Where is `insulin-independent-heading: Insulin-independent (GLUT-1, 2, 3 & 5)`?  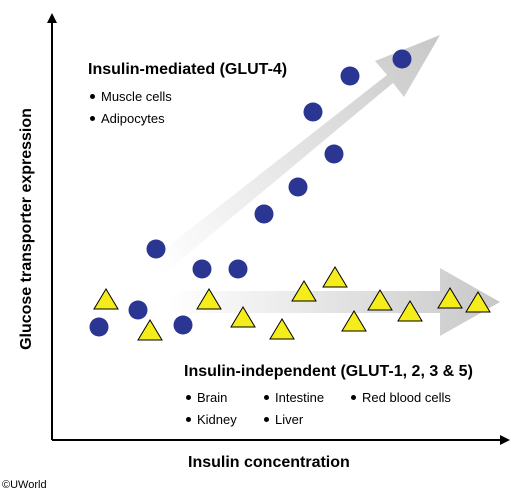
insulin-independent-heading: Insulin-independent (GLUT-1, 2, 3 & 5) is located at coordinates (328, 372).